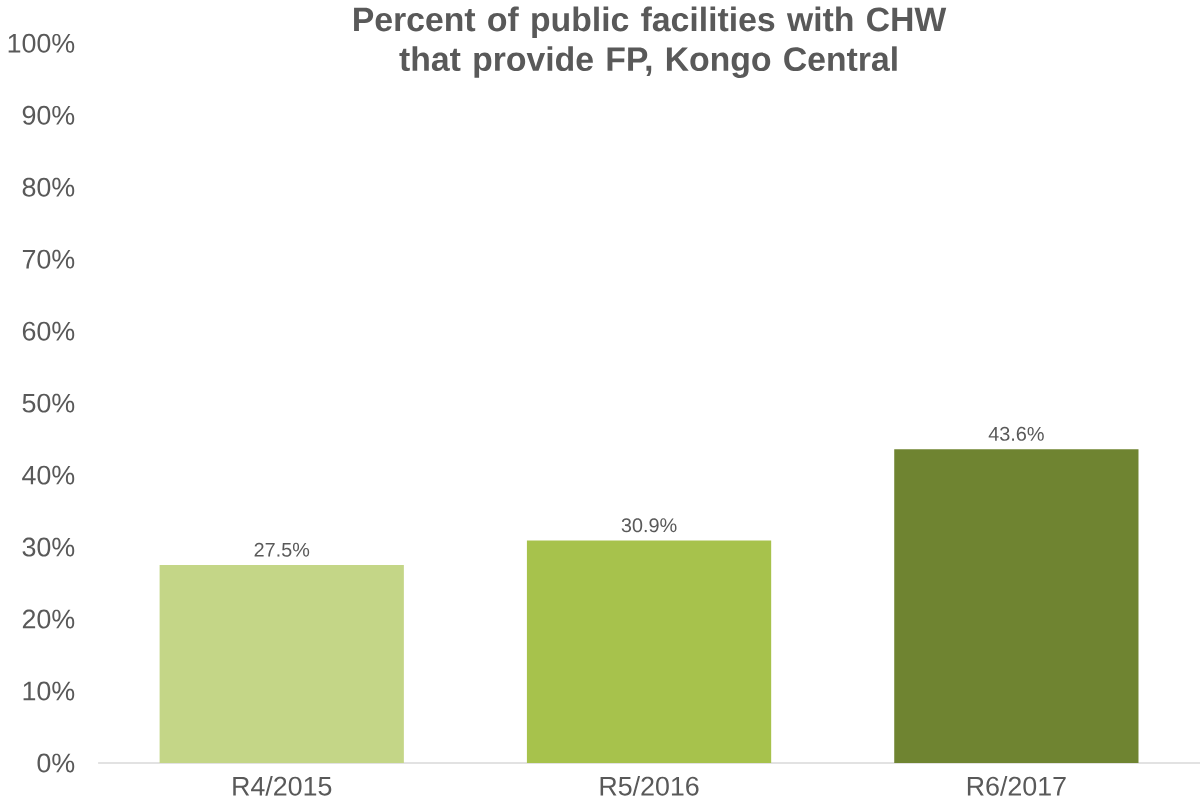  I want to click on y-tick-label: 10%, so click(49, 691).